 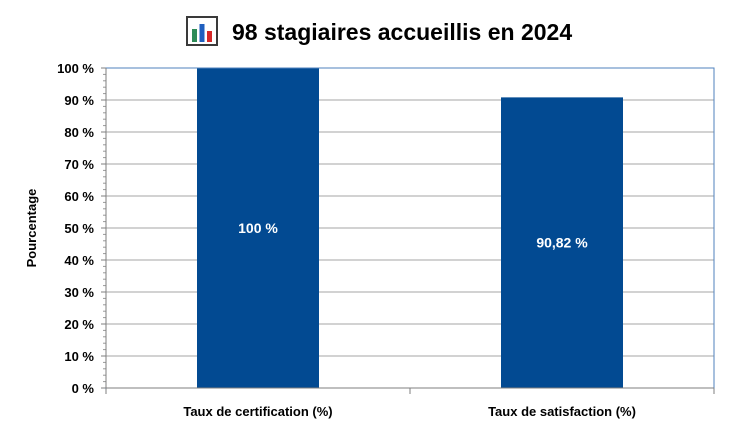 What do you see at coordinates (402, 32) in the screenshot?
I see `chart-title: 98 stagiaires accueillis en 2024` at bounding box center [402, 32].